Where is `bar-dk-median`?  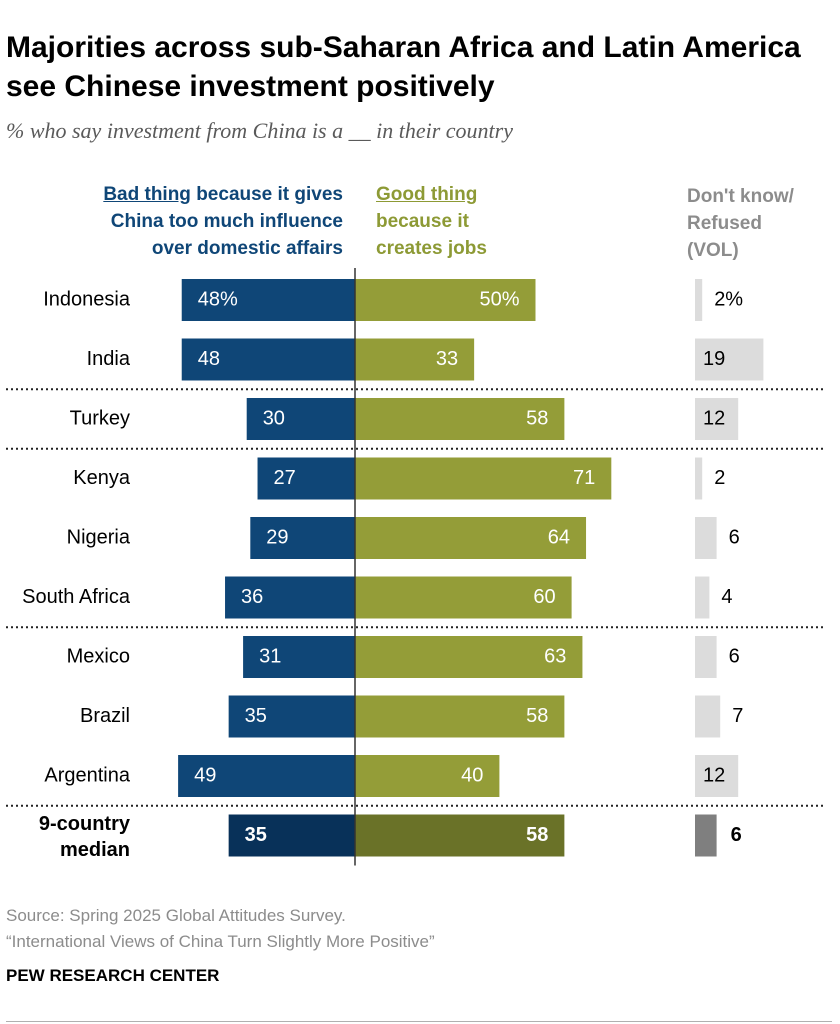 bar-dk-median is located at coordinates (706, 835).